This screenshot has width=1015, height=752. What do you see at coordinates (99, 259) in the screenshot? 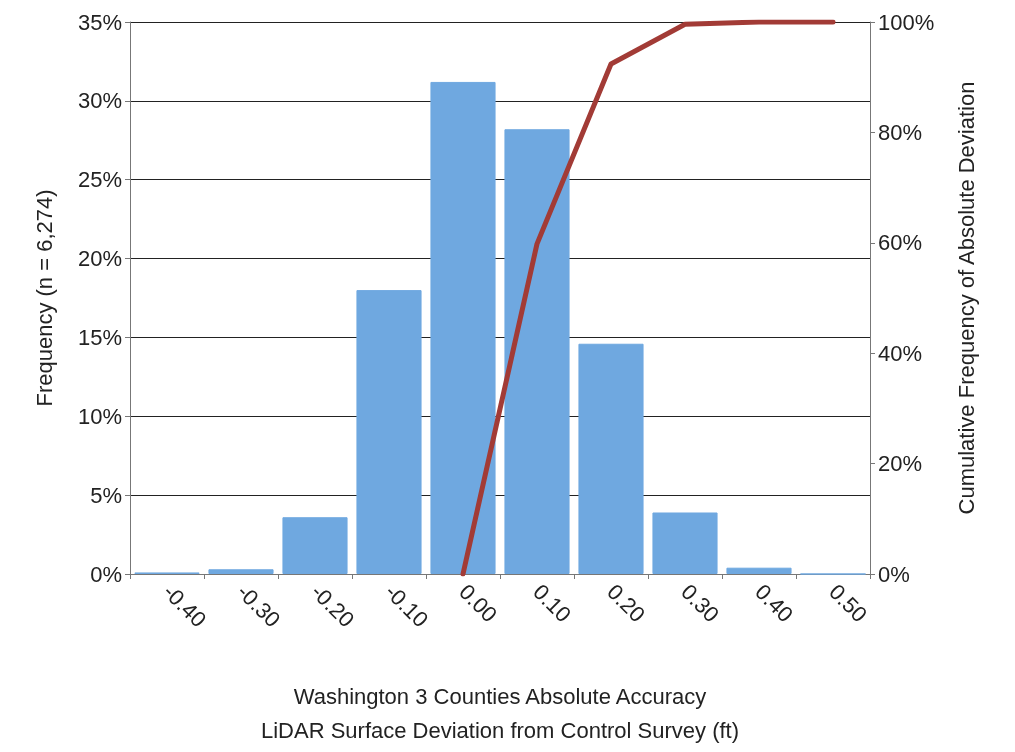
I see `y-tick-label: 20%` at bounding box center [99, 259].